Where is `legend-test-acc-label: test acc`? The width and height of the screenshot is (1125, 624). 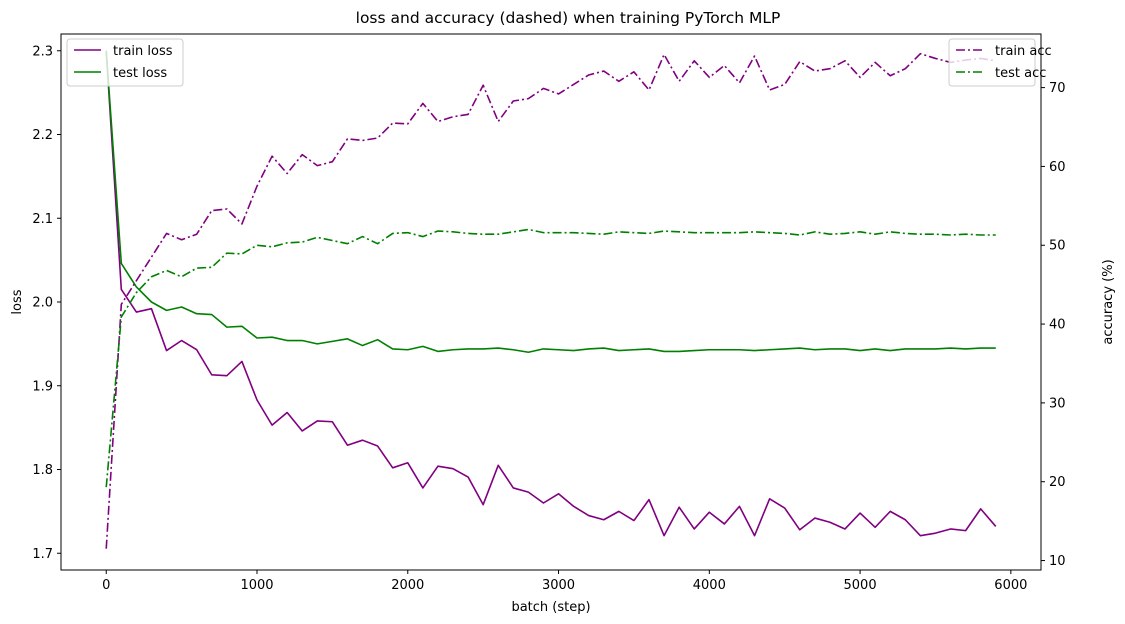 legend-test-acc-label: test acc is located at coordinates (1020, 73).